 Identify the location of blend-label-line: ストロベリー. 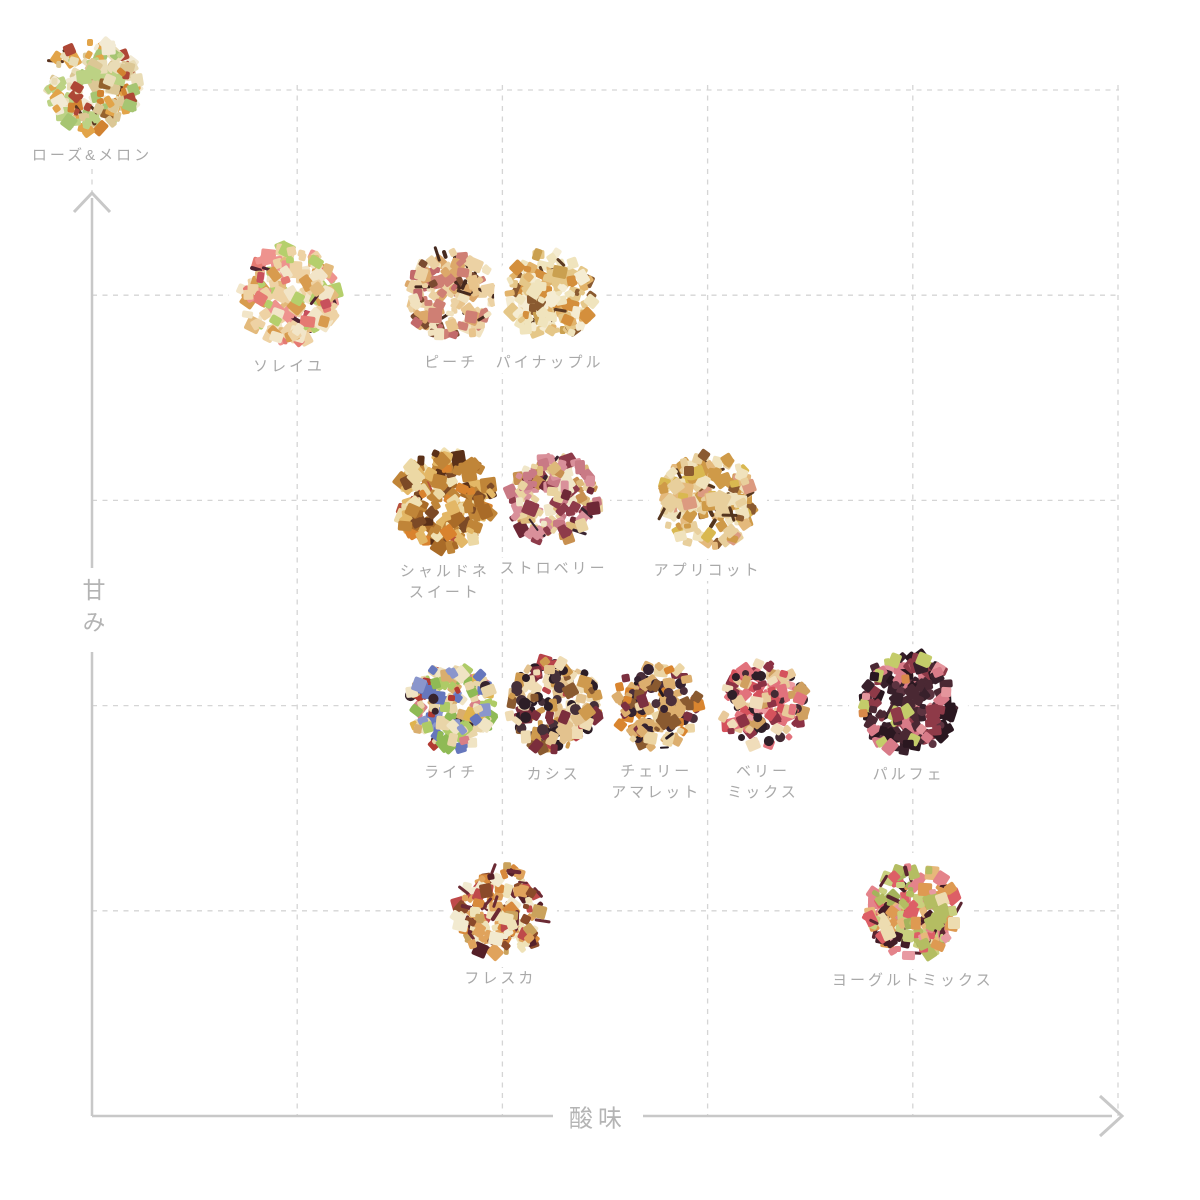
(553, 568).